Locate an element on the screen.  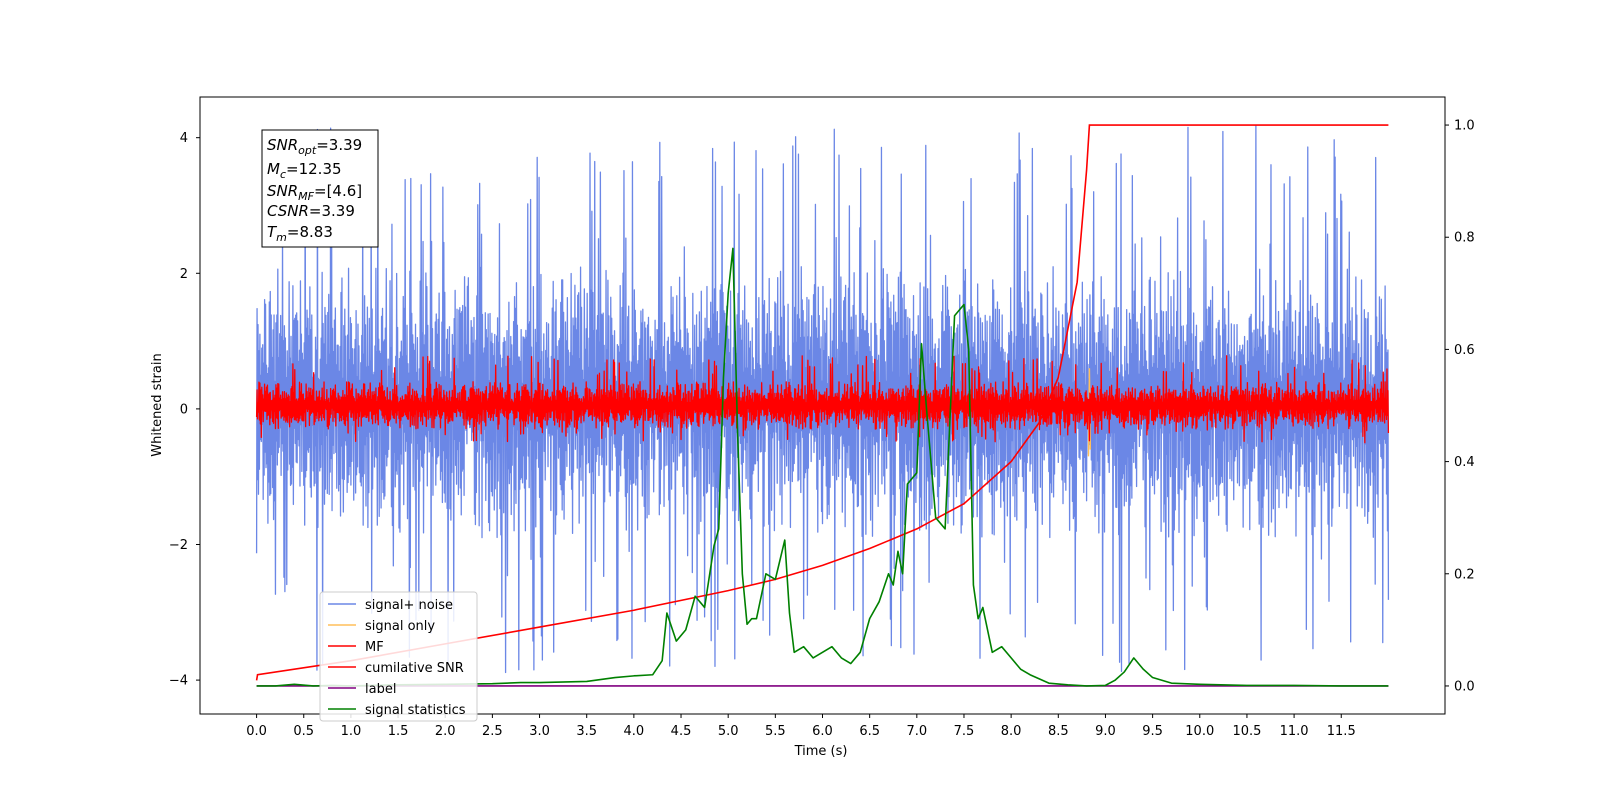
y-axis-left: 4 2 0 −2 −4 is located at coordinates (184, 410).